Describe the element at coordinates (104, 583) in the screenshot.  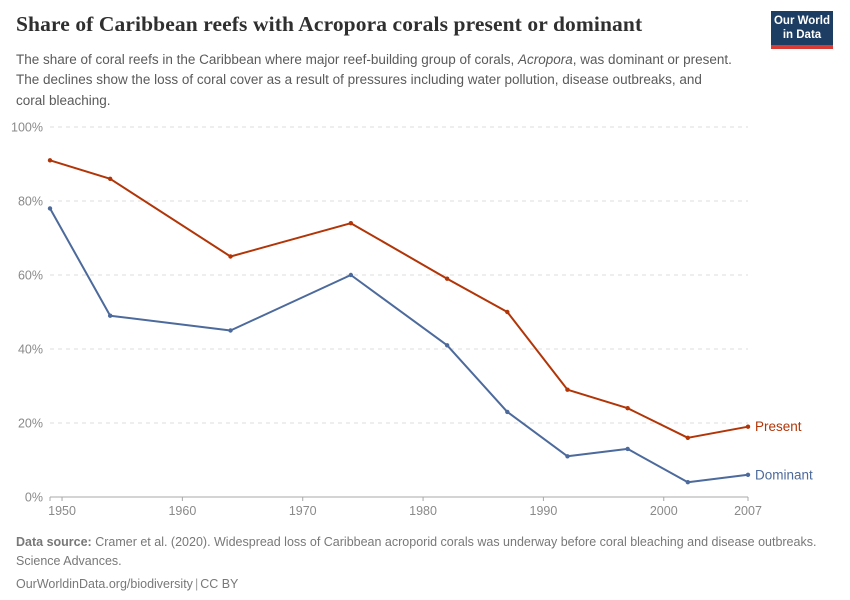
I see `owid-url-link: OurWorldinData.org/biodiversity` at that location.